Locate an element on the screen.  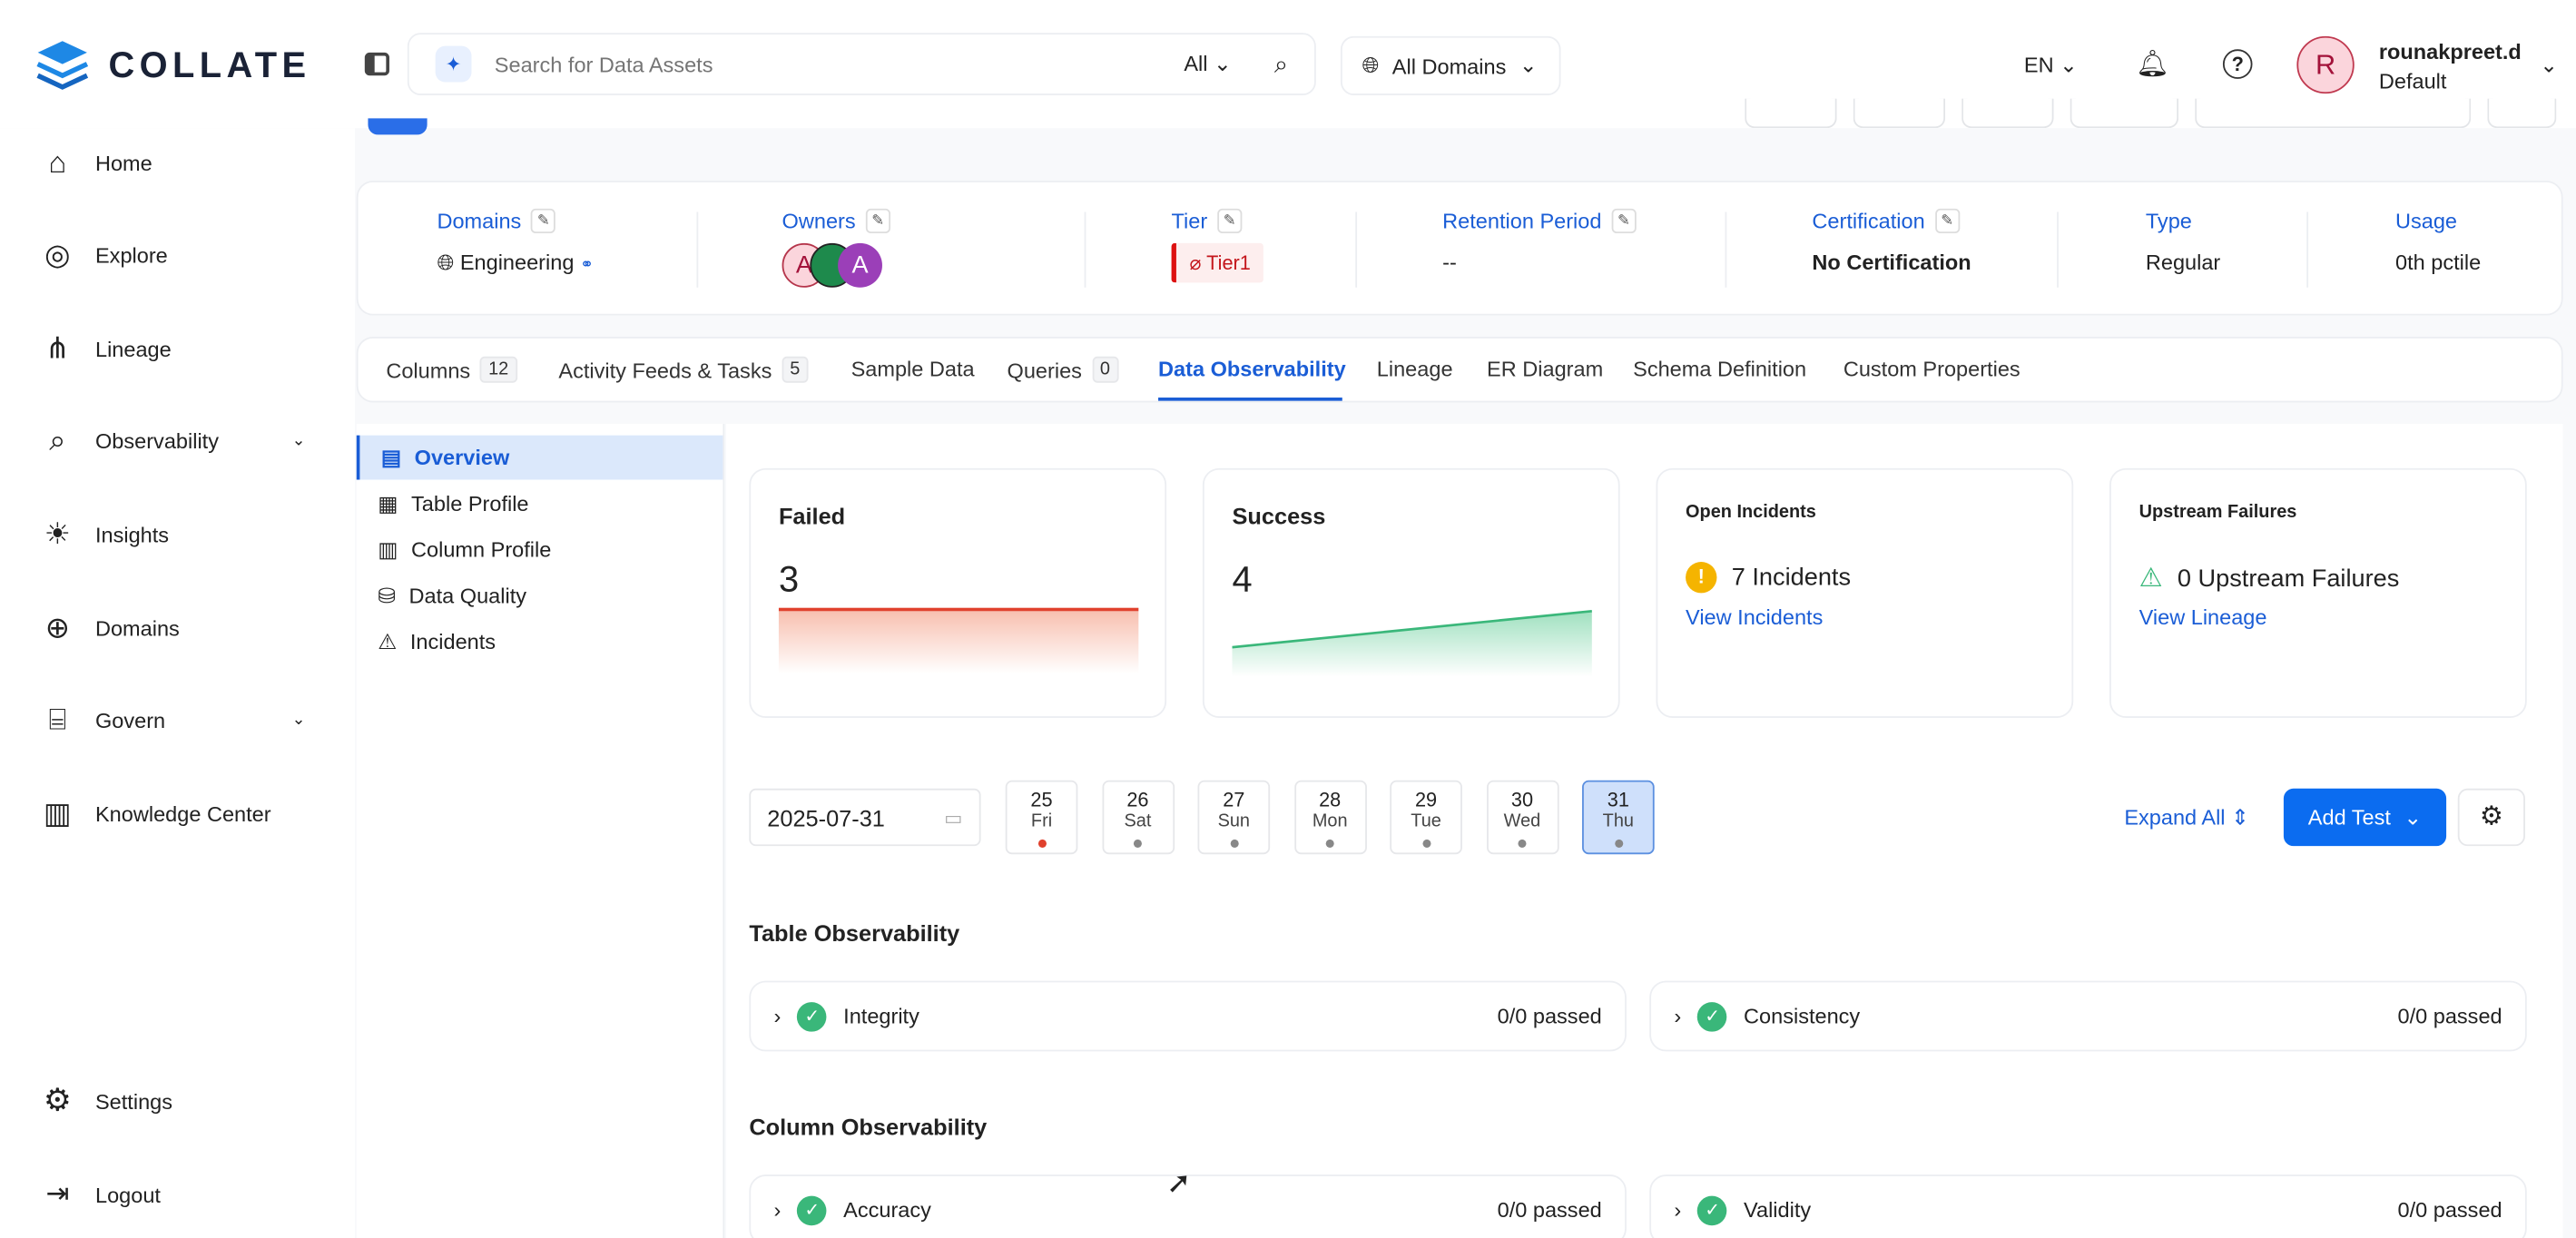
sidebar-item-logout: ⇥ Logout is located at coordinates (179, 1194).